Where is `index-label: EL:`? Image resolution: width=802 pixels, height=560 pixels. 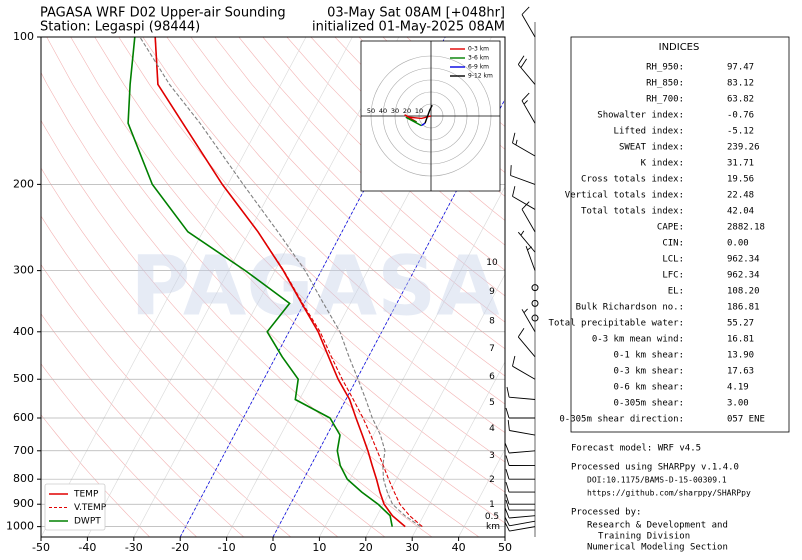 index-label: EL: is located at coordinates (676, 292).